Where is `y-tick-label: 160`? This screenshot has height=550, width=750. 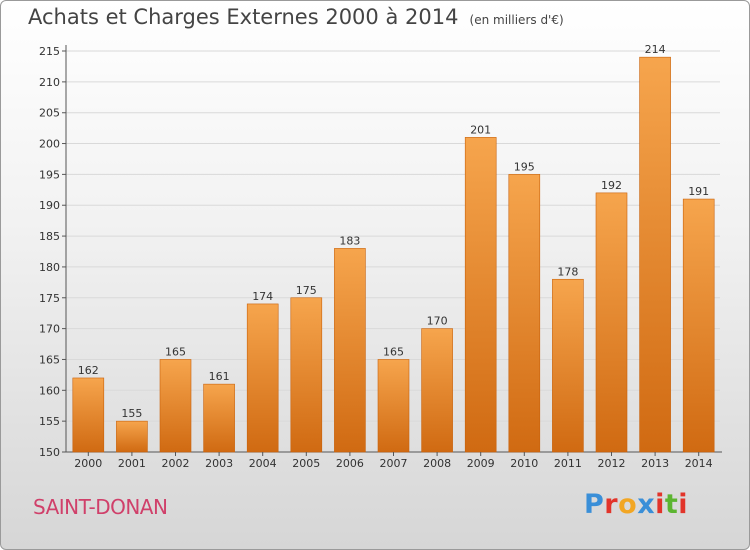 y-tick-label: 160 is located at coordinates (49, 390).